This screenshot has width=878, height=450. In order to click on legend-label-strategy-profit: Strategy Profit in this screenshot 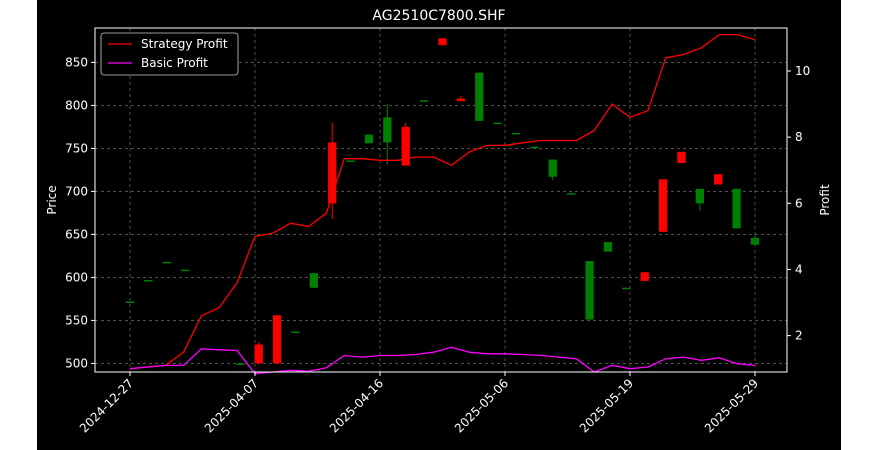, I will do `click(184, 44)`.